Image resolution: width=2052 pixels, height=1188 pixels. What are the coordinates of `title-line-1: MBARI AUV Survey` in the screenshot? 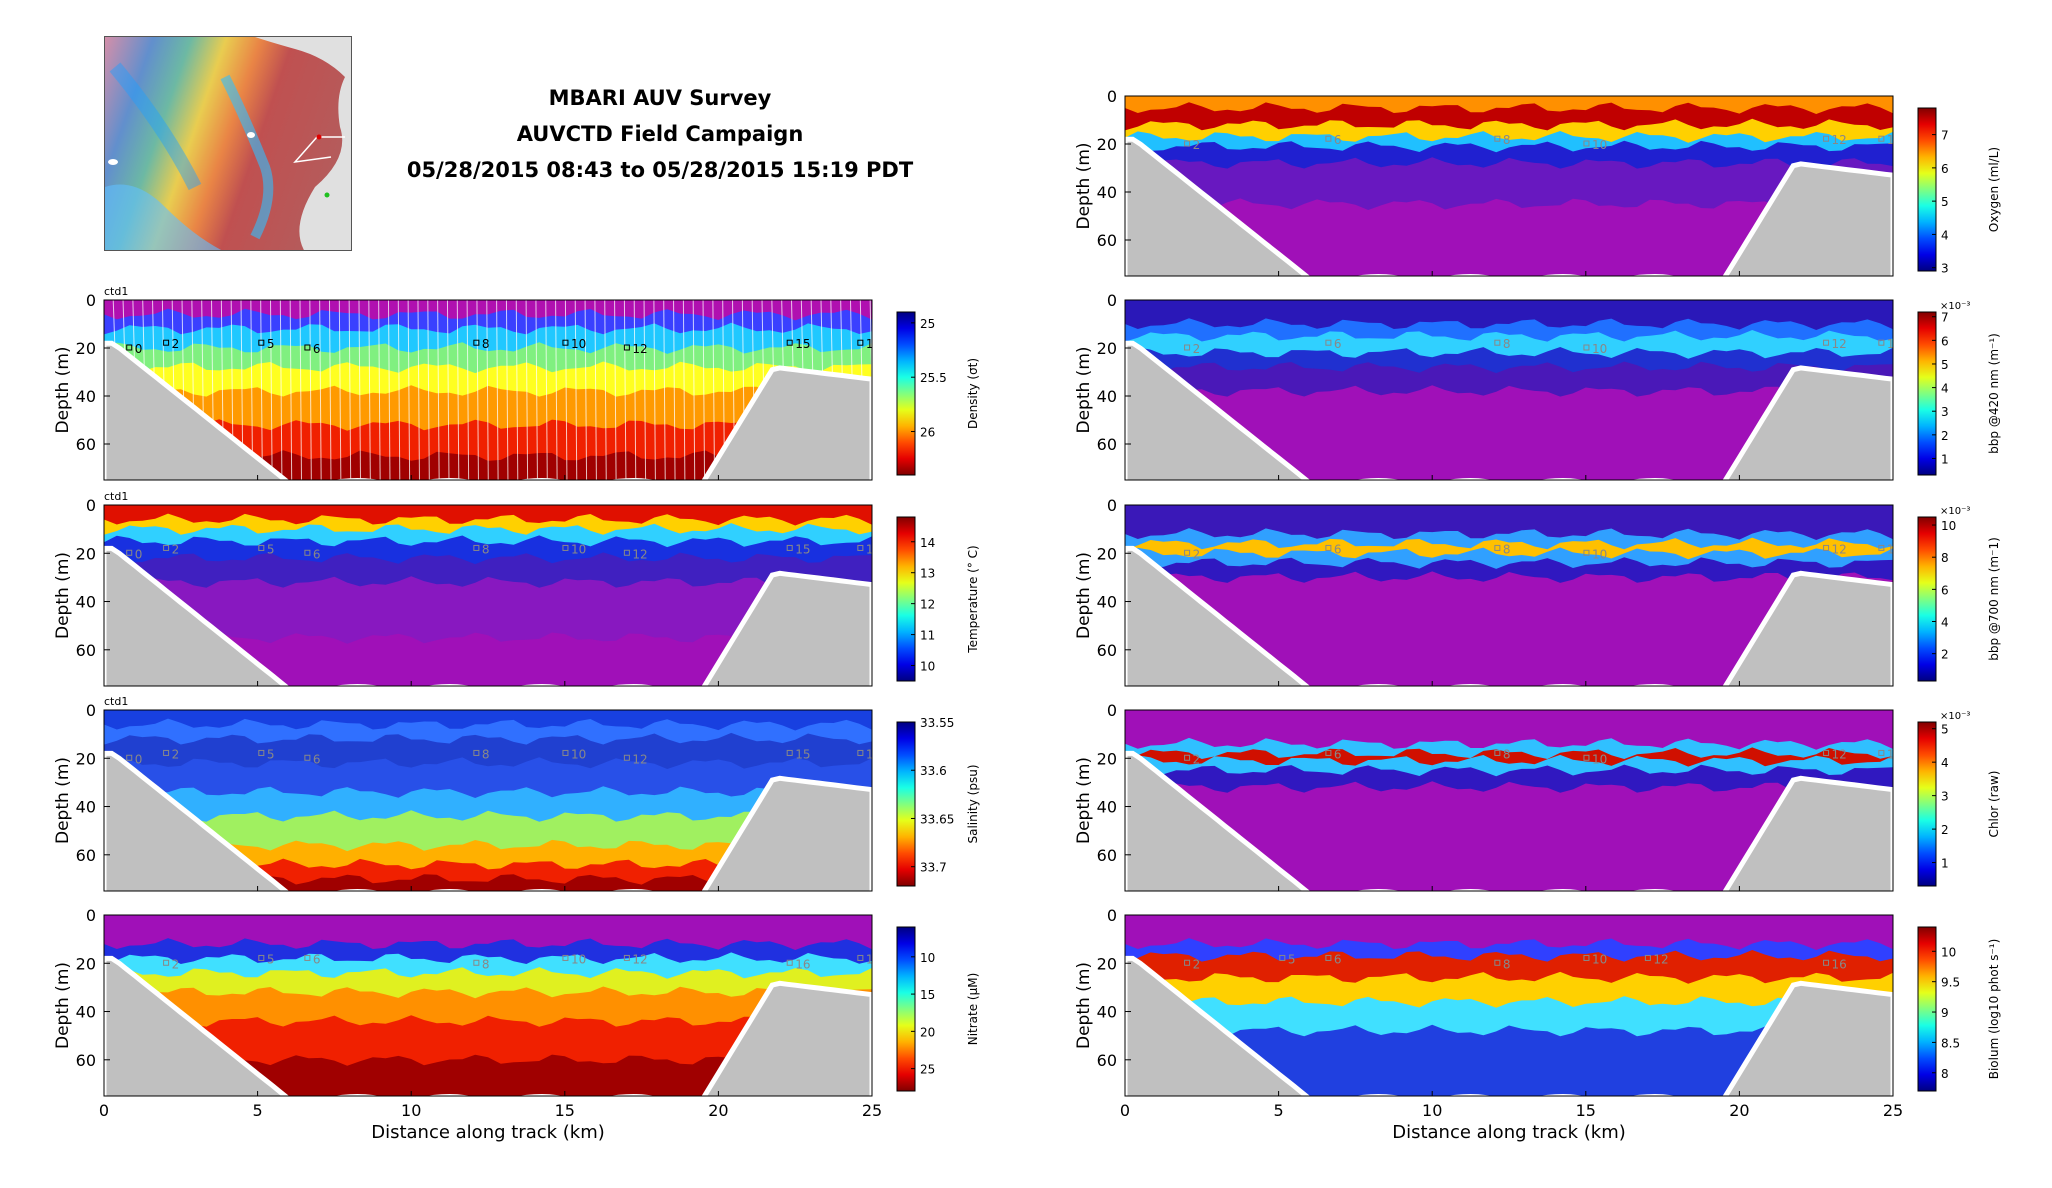 It's located at (660, 98).